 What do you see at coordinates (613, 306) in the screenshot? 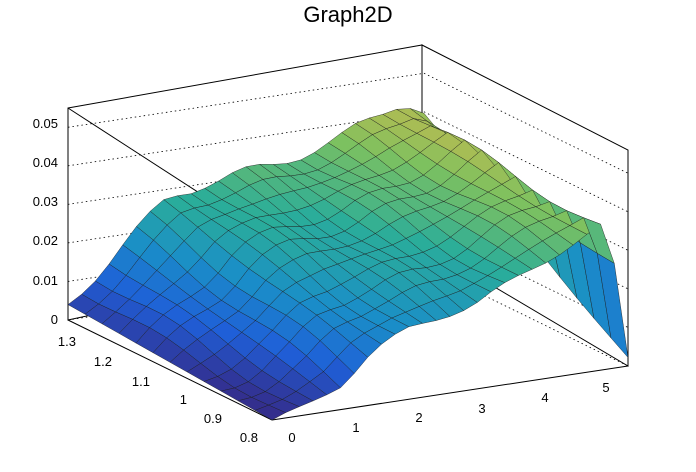
I see `surface-cell` at bounding box center [613, 306].